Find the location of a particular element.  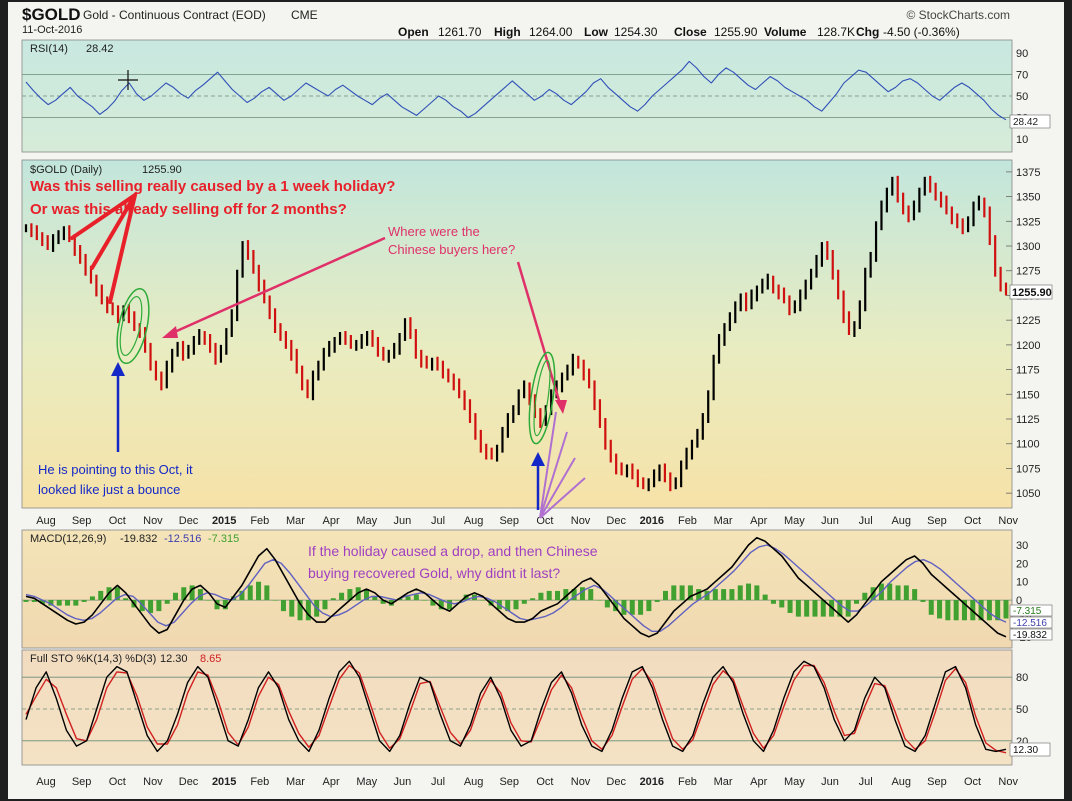

price-y-tick: 1100 is located at coordinates (1028, 445).